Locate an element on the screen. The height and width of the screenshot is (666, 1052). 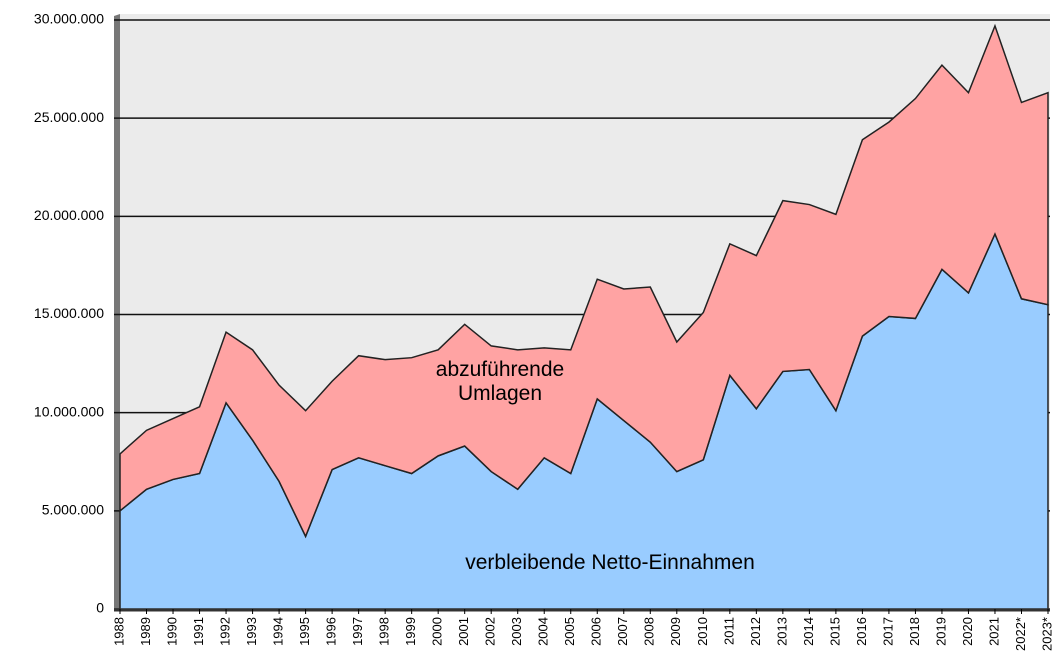
netto-label: verbleibende Netto-Einnahmen is located at coordinates (610, 562).